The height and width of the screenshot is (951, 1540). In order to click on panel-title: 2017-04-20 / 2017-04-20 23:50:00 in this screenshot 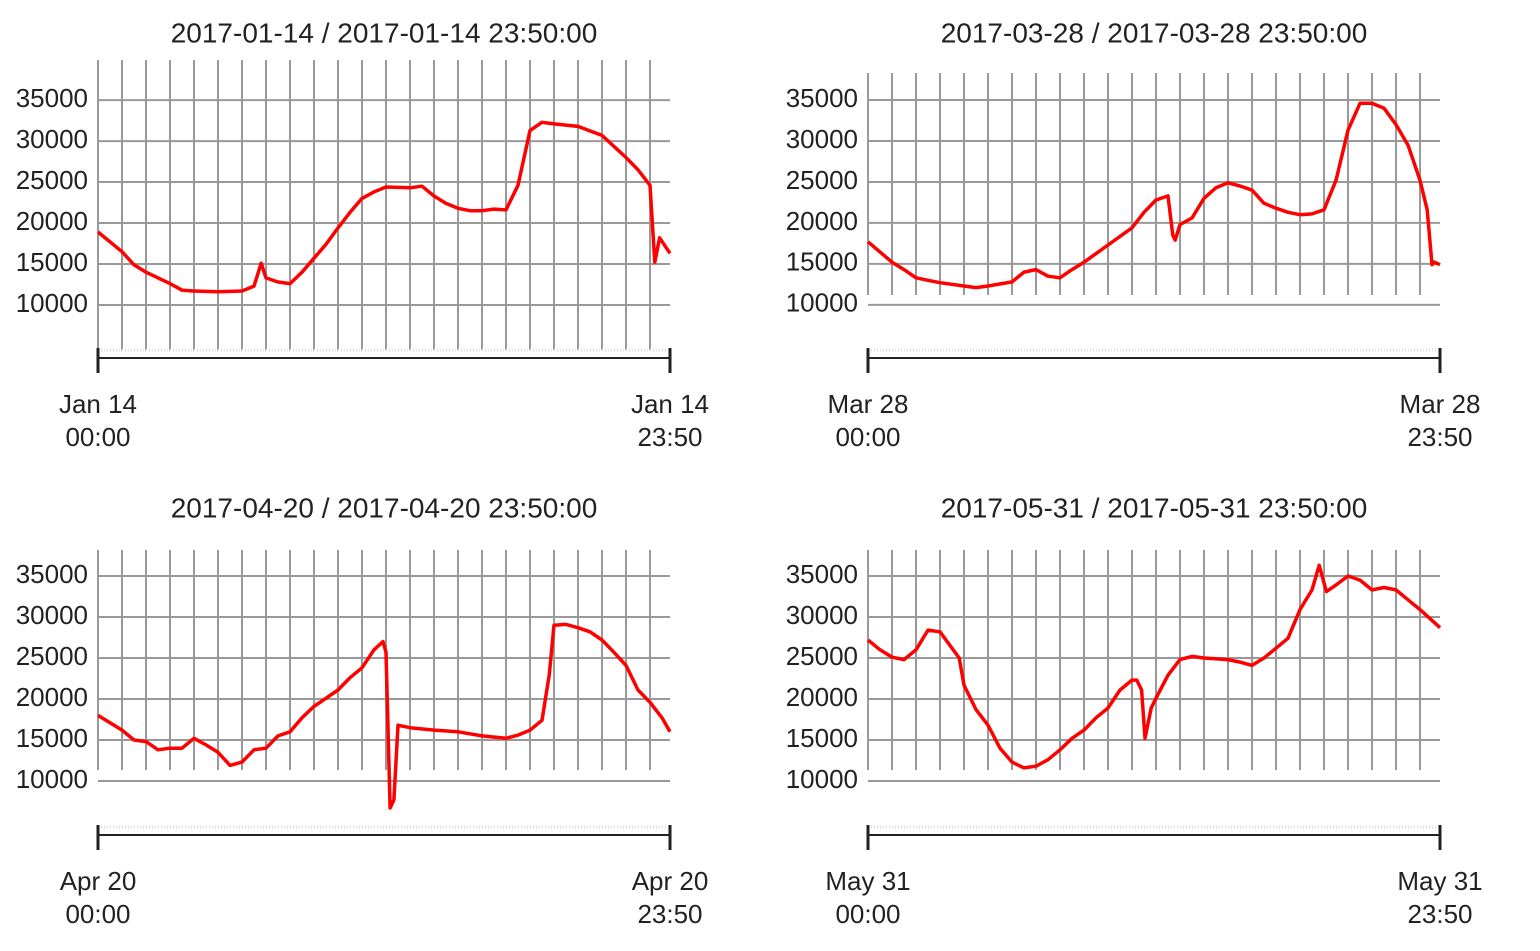, I will do `click(384, 507)`.